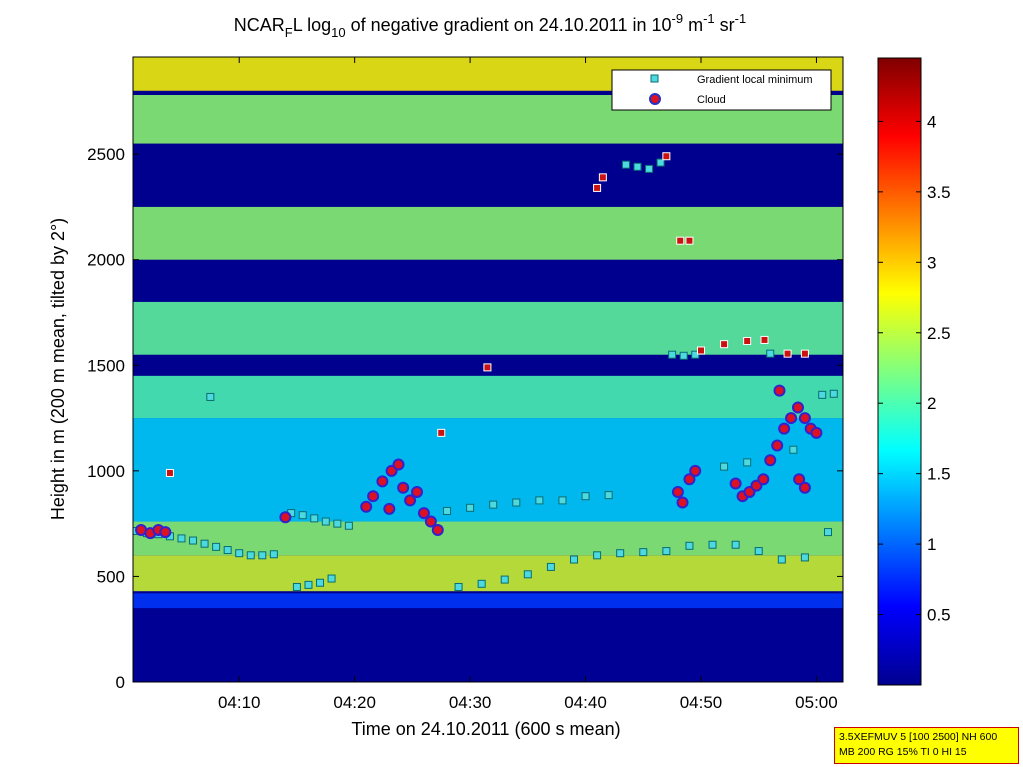 Image resolution: width=1023 pixels, height=767 pixels. Describe the element at coordinates (931, 262) in the screenshot. I see `colorbar-tick-label: 3` at that location.